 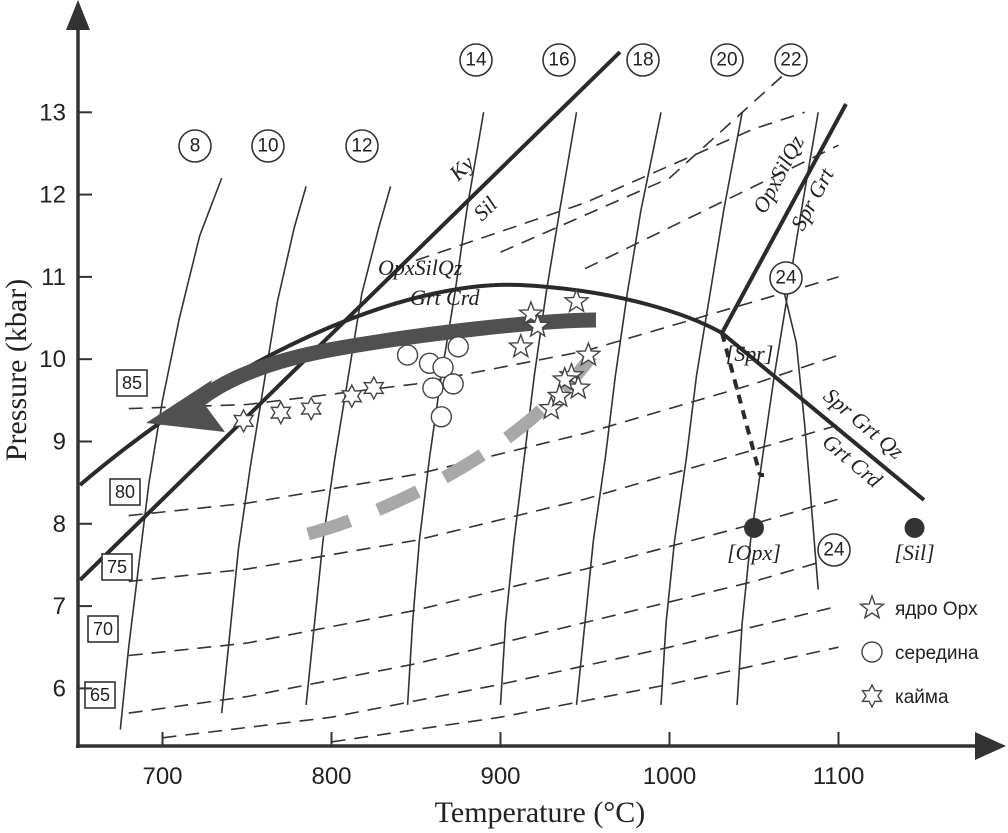 I want to click on isoline-labels: 85 80 75 70 65, so click(x=116, y=539).